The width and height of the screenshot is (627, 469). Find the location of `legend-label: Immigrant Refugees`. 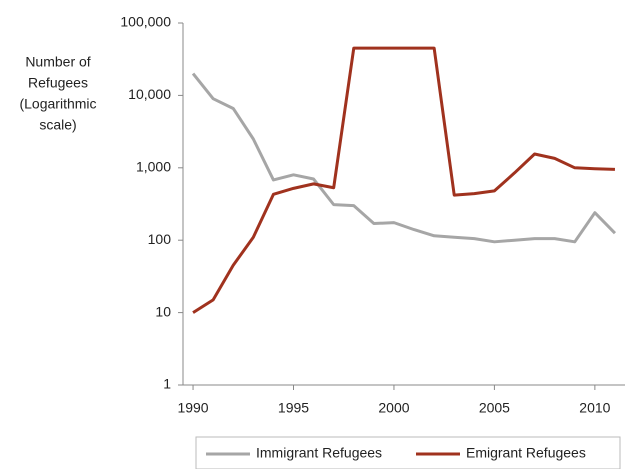

legend-label: Immigrant Refugees is located at coordinates (319, 453).